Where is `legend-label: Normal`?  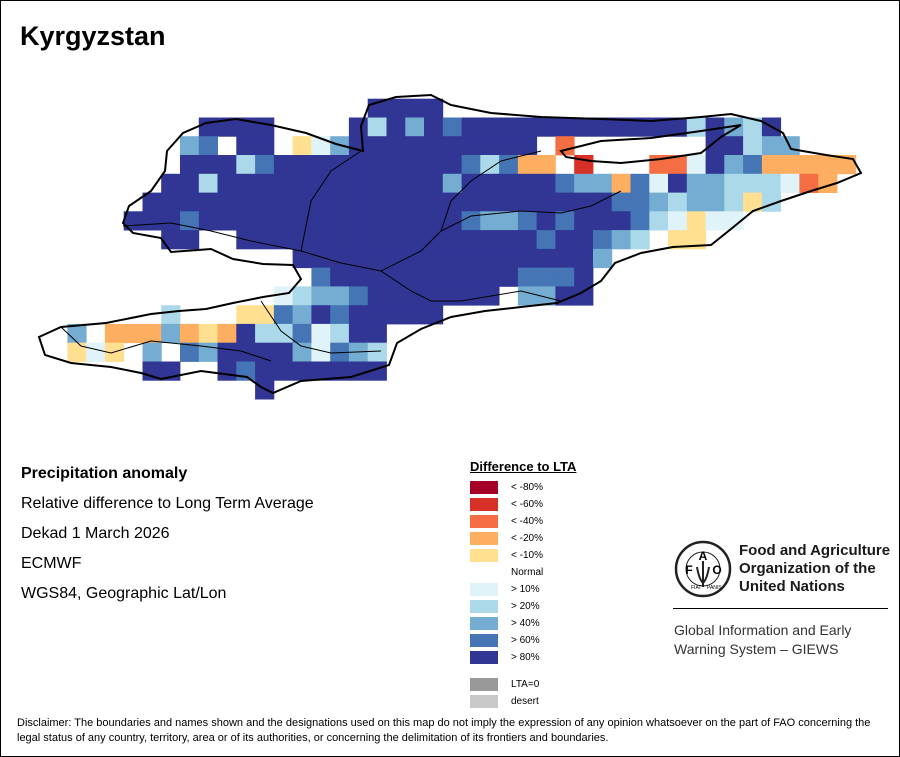 legend-label: Normal is located at coordinates (527, 572).